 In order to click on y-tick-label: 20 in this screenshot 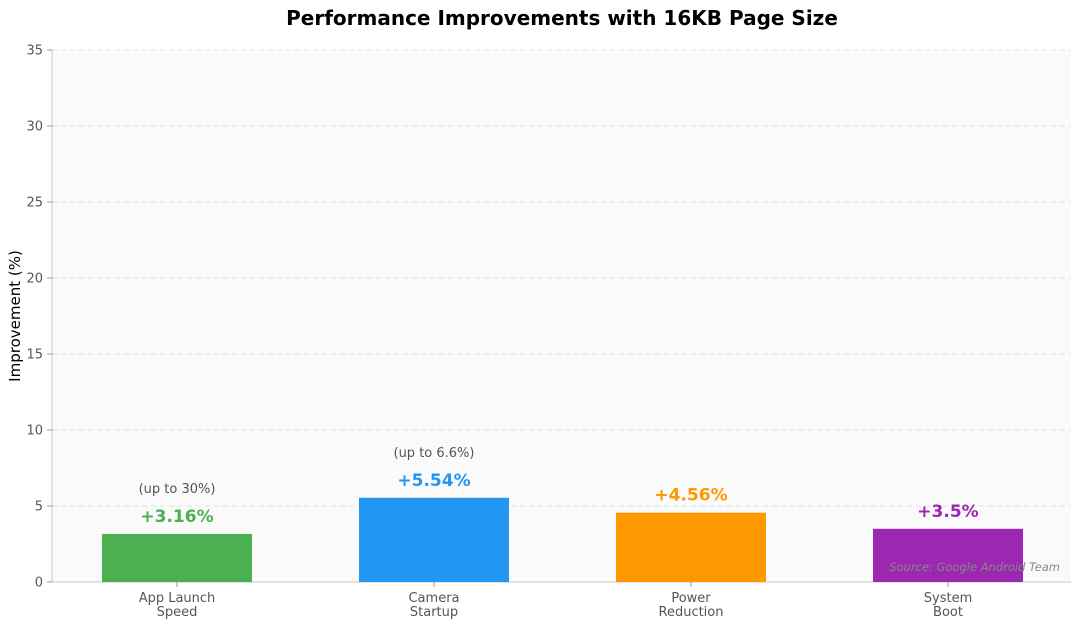, I will do `click(34, 279)`.